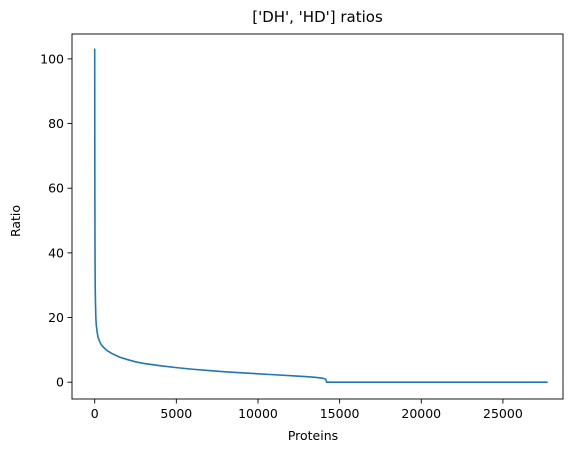  Describe the element at coordinates (421, 413) in the screenshot. I see `x-tick-label: 20000` at that location.